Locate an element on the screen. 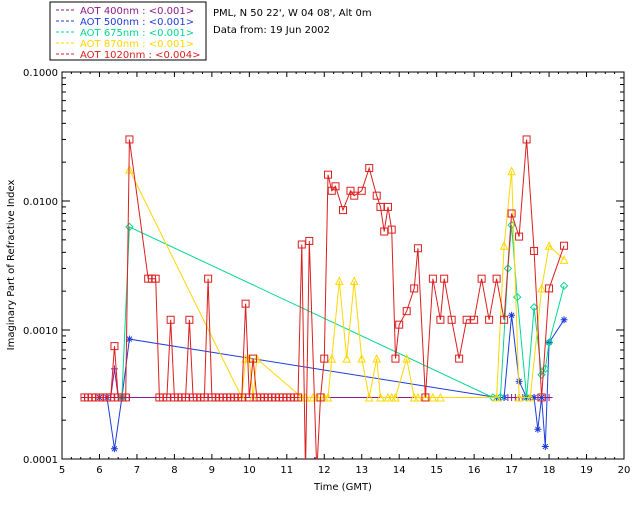 This screenshot has width=640, height=512. x-tick-label: 18 is located at coordinates (549, 470).